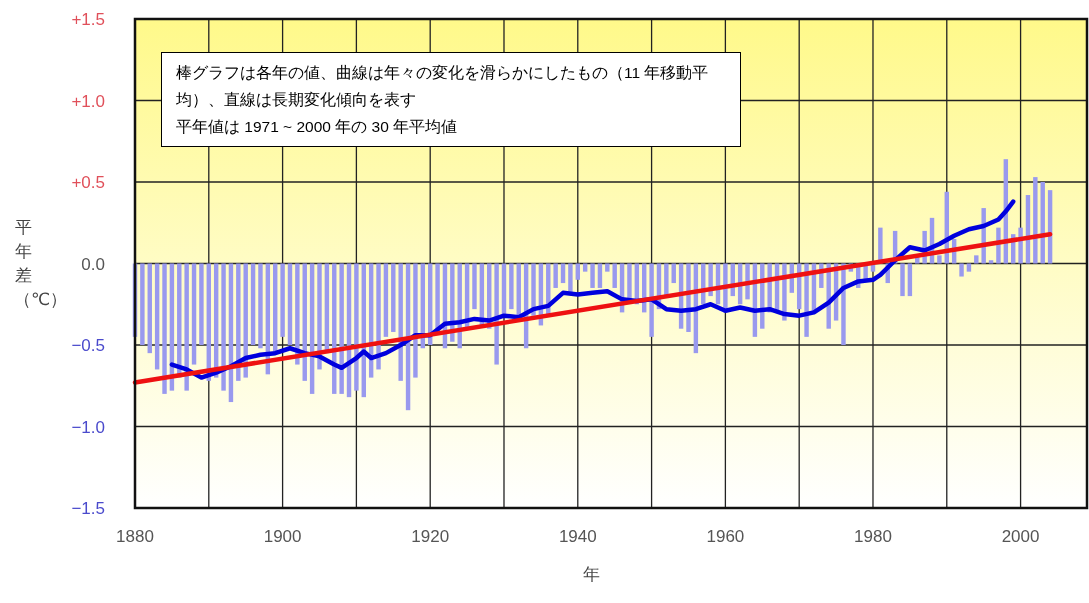 This screenshot has height=603, width=1089. Describe the element at coordinates (93, 264) in the screenshot. I see `y-tick-label: 0.0` at that location.